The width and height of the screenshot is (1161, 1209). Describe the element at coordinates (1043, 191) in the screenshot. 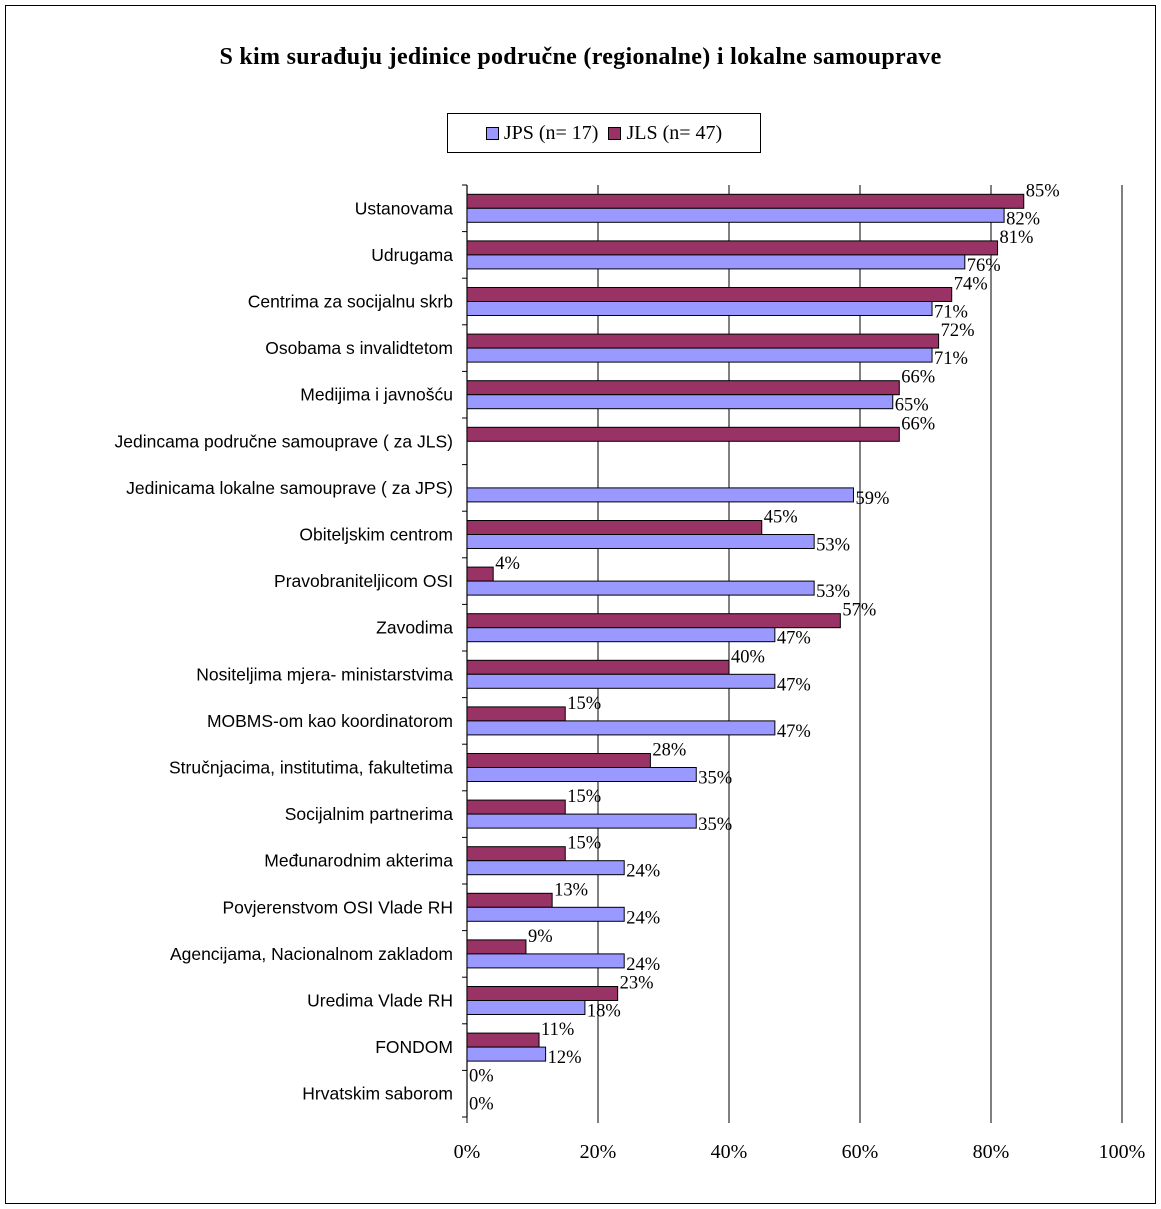

I see `data-label-jls: 85%` at that location.